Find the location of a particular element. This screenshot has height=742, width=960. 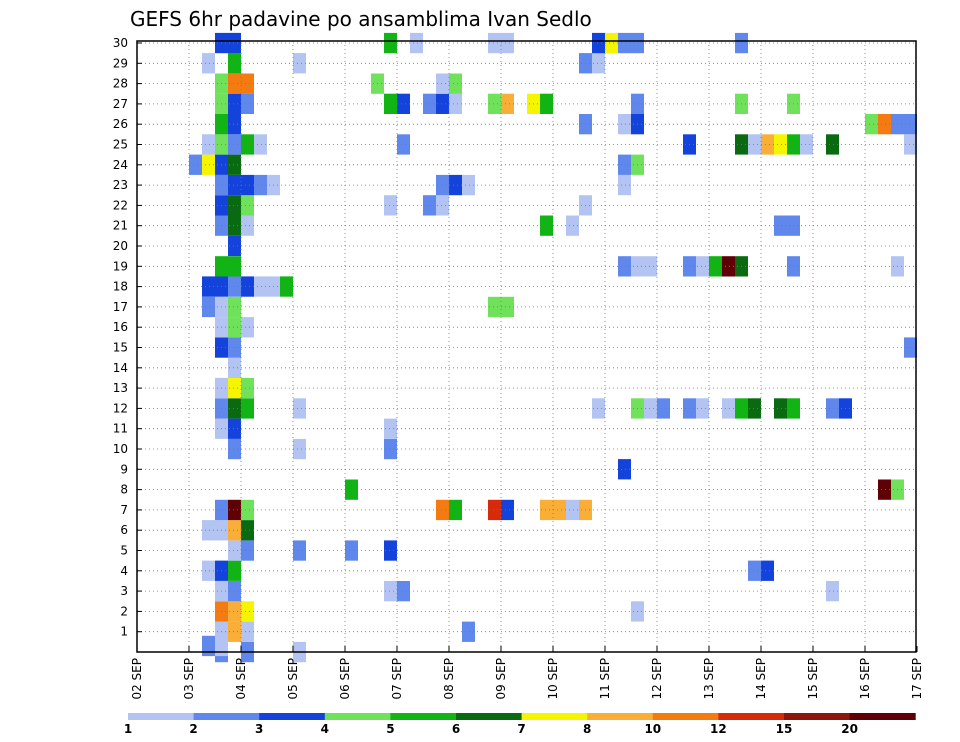

y-tick-label: 17 is located at coordinates (120, 307).